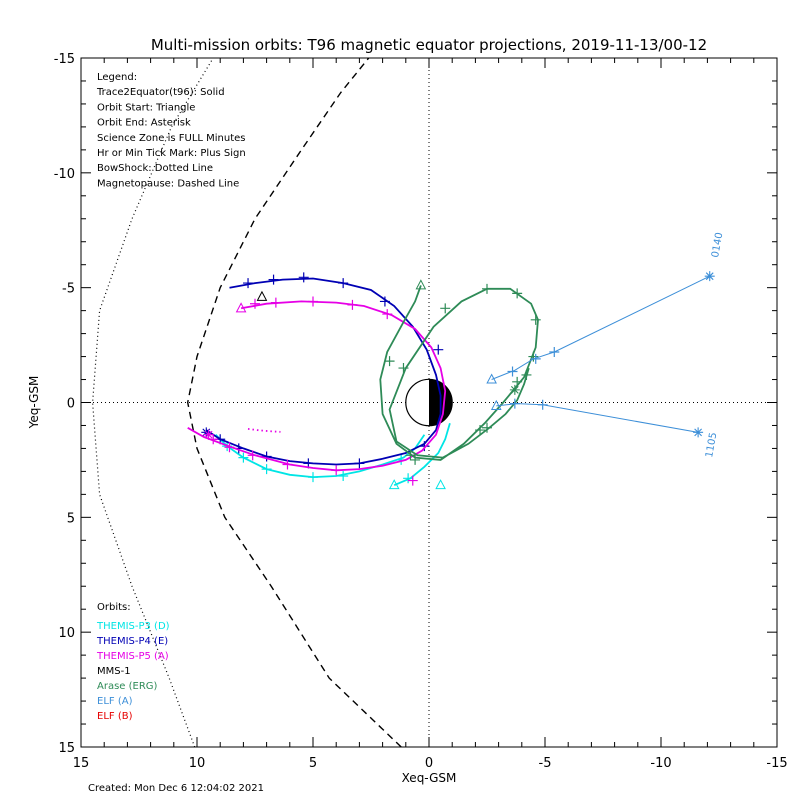 Image resolution: width=800 pixels, height=800 pixels. Describe the element at coordinates (717, 245) in the screenshot. I see `time-label-0140: 0140` at that location.